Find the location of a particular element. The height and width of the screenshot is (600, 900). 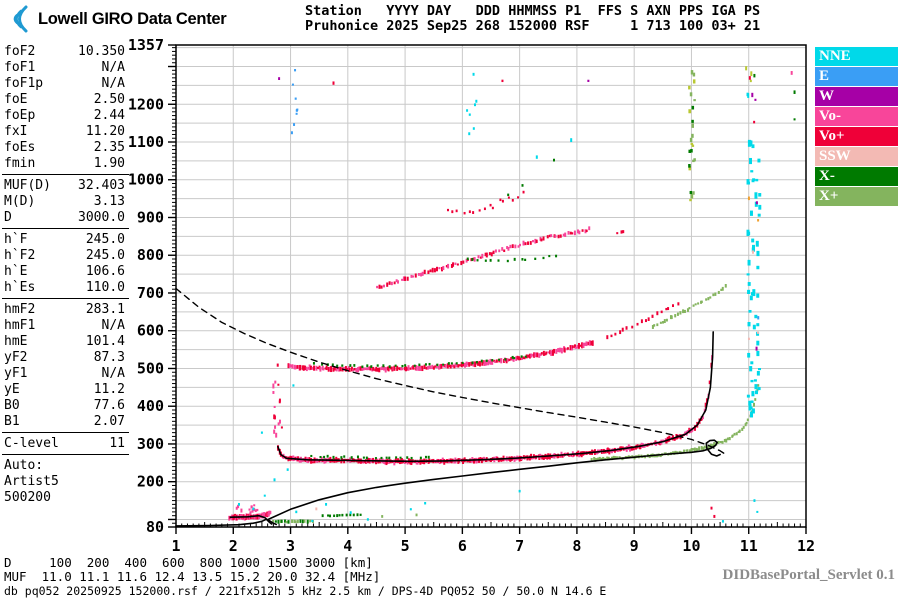

legend-item-vo: Vo+ is located at coordinates (856, 136).